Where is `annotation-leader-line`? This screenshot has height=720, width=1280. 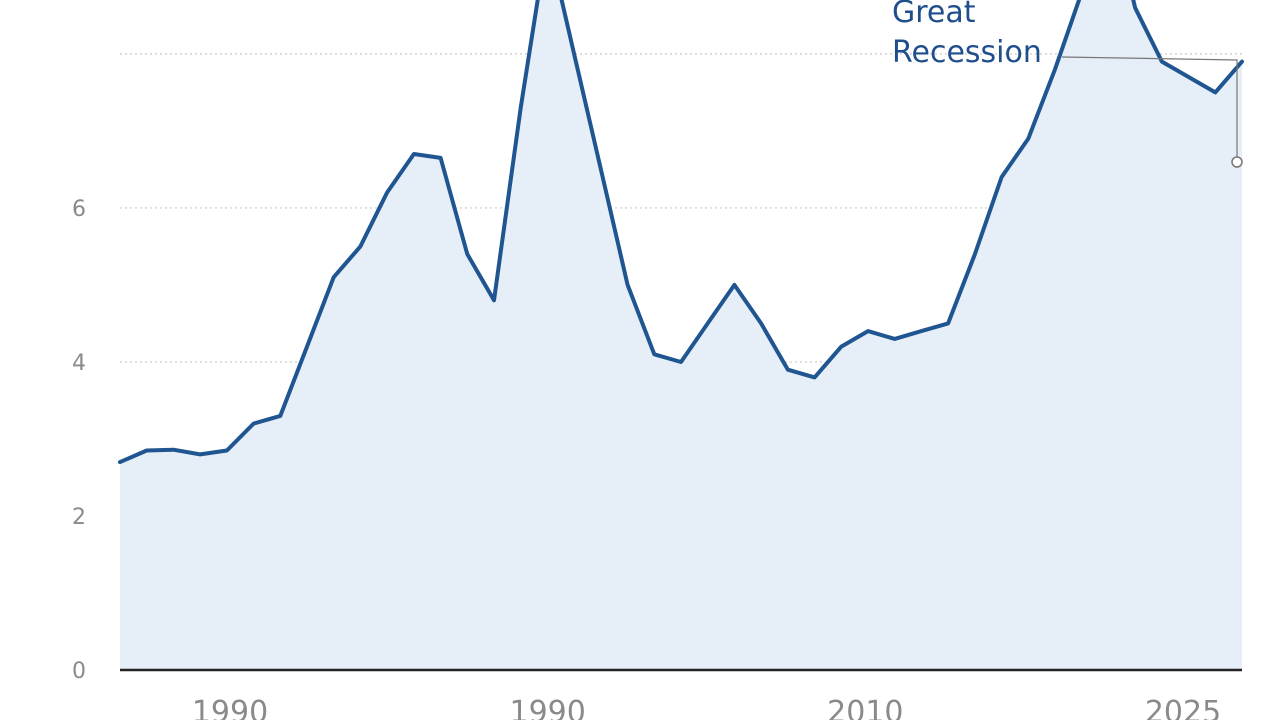 annotation-leader-line is located at coordinates (1149, 107).